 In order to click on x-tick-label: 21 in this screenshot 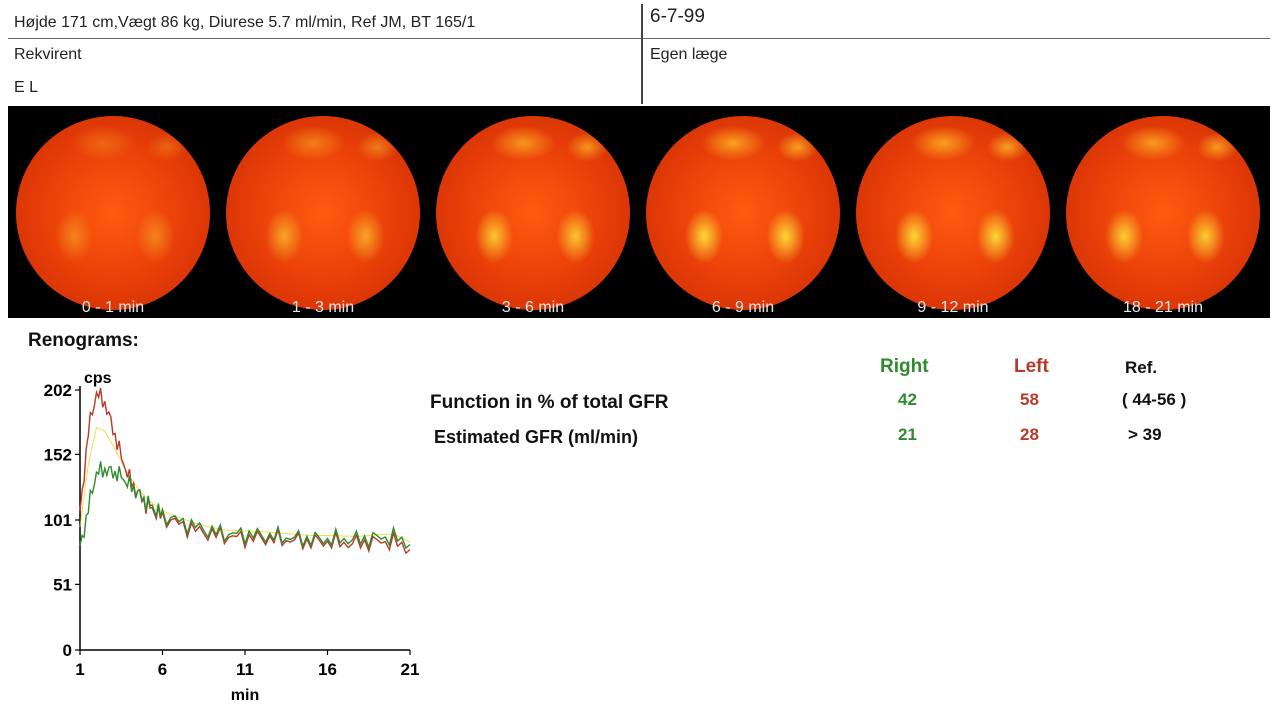, I will do `click(410, 669)`.